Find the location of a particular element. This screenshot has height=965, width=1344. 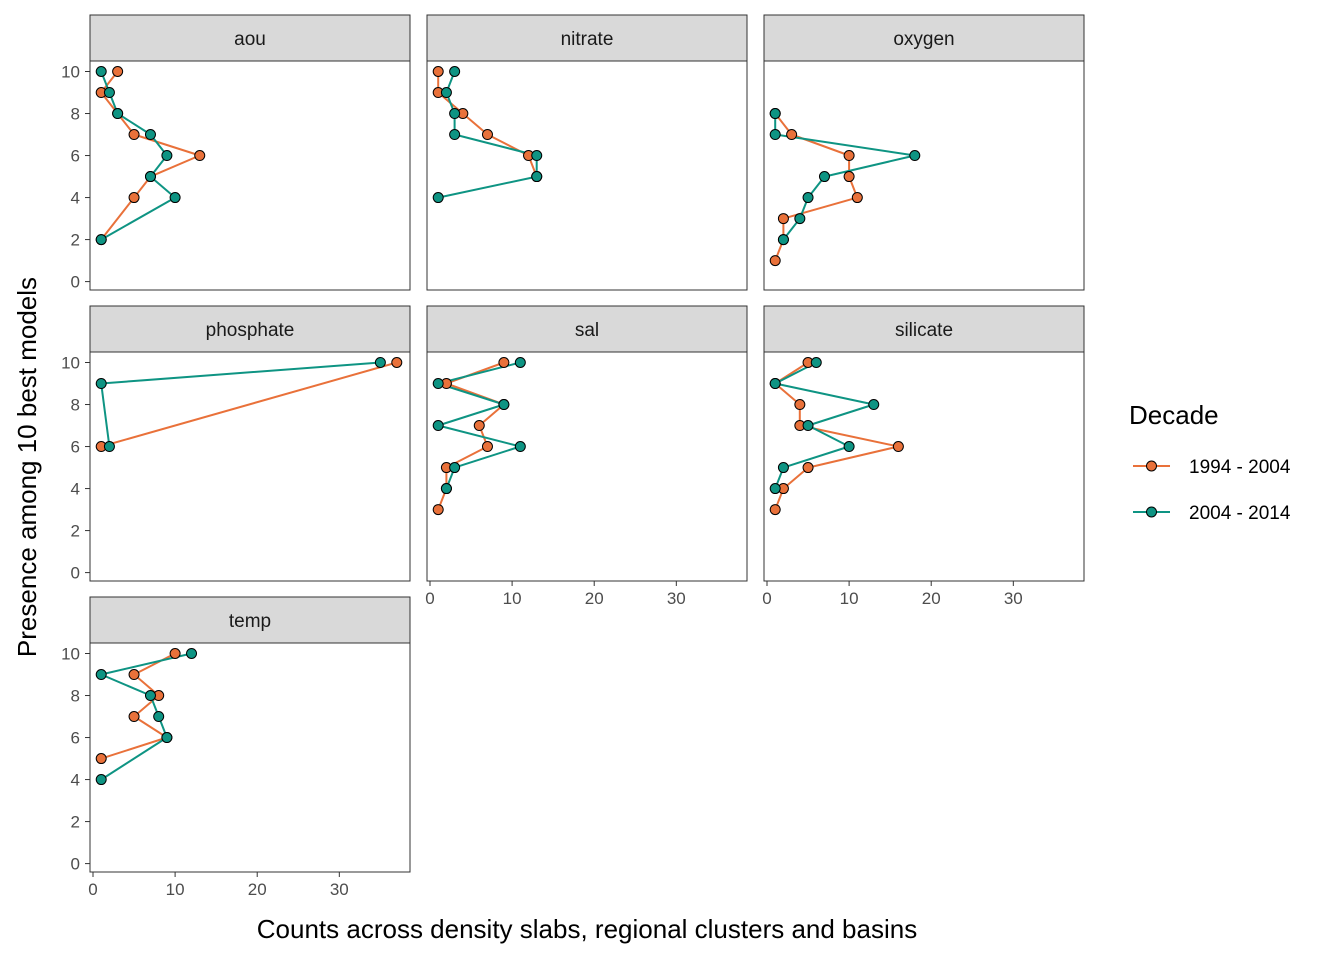

facet-panel-silicate: silicate 0 10 20 30 is located at coordinates (923, 456).